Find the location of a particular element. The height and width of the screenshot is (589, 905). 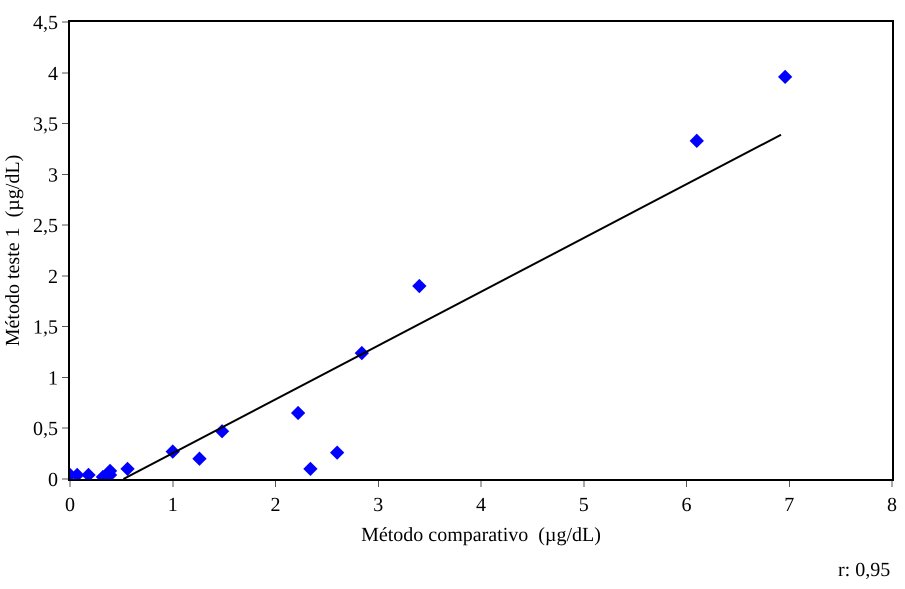

y-tick-label: 4 is located at coordinates (53, 73).